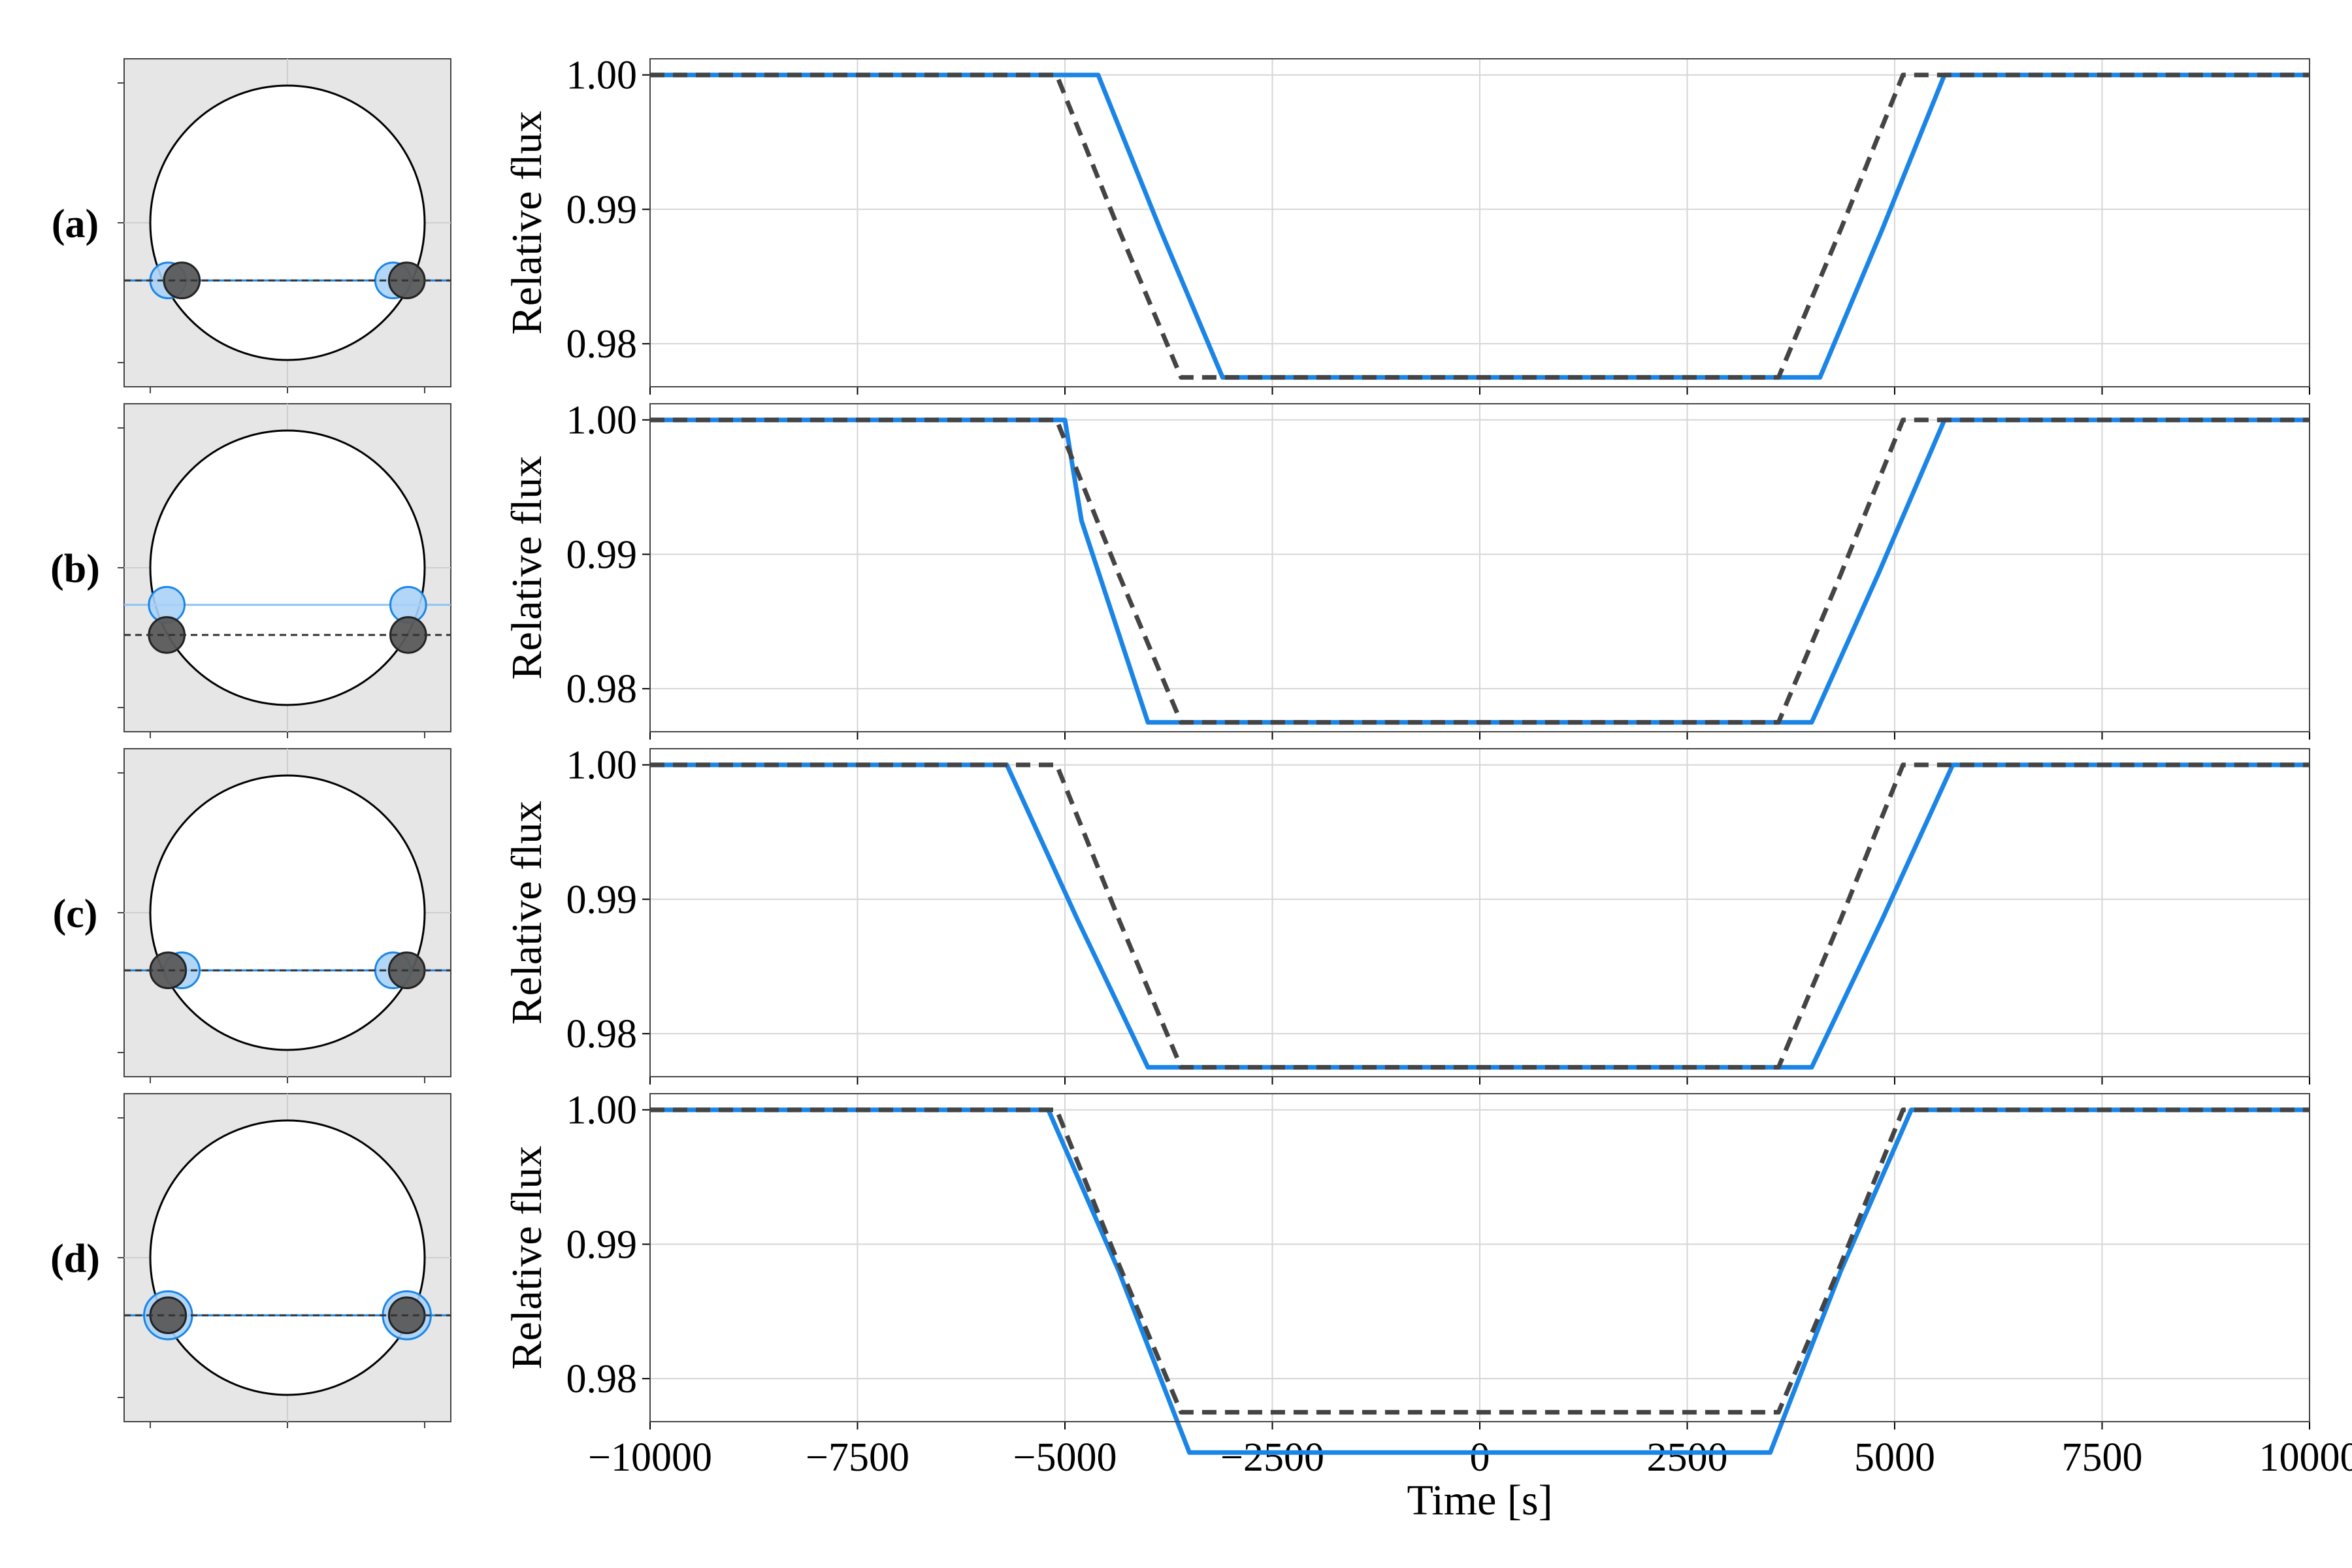 This screenshot has width=2352, height=1568. What do you see at coordinates (1480, 1457) in the screenshot?
I see `x-tick-label: 0` at bounding box center [1480, 1457].